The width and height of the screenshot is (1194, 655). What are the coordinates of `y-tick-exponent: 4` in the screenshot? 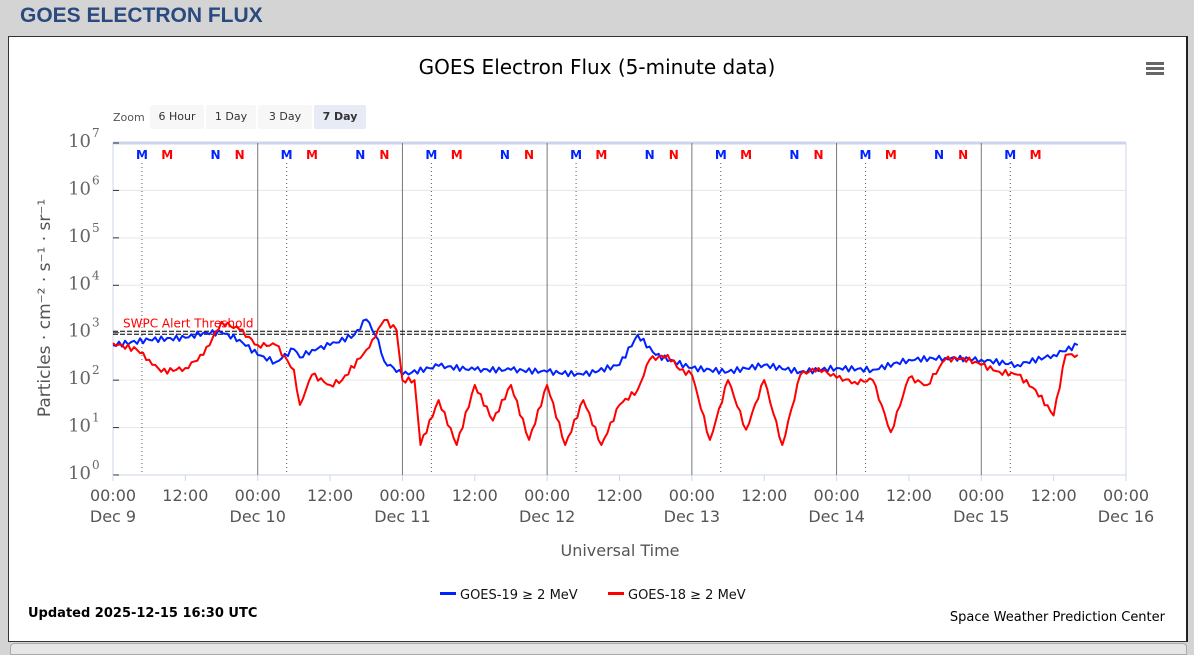 It's located at (96, 275).